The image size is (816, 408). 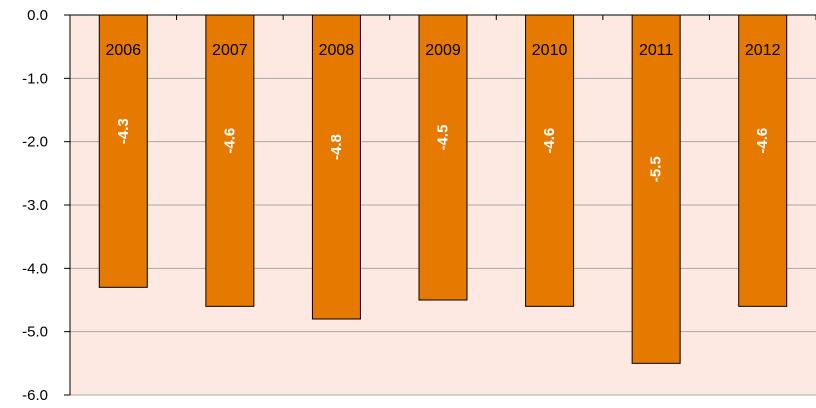 I want to click on data-label: -4.5, so click(x=443, y=138).